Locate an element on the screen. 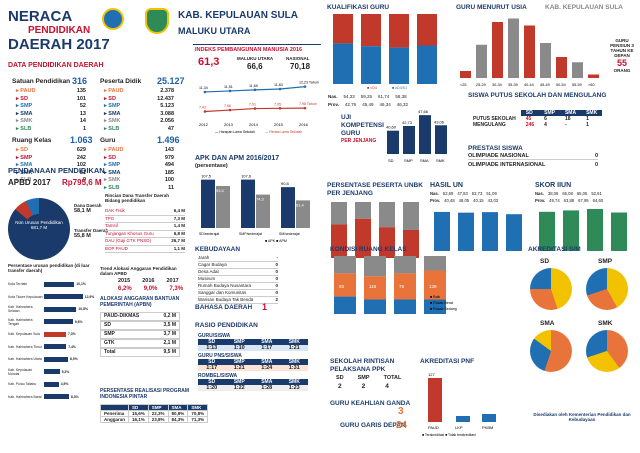  urusan-value: 8,3% is located at coordinates (74, 396).